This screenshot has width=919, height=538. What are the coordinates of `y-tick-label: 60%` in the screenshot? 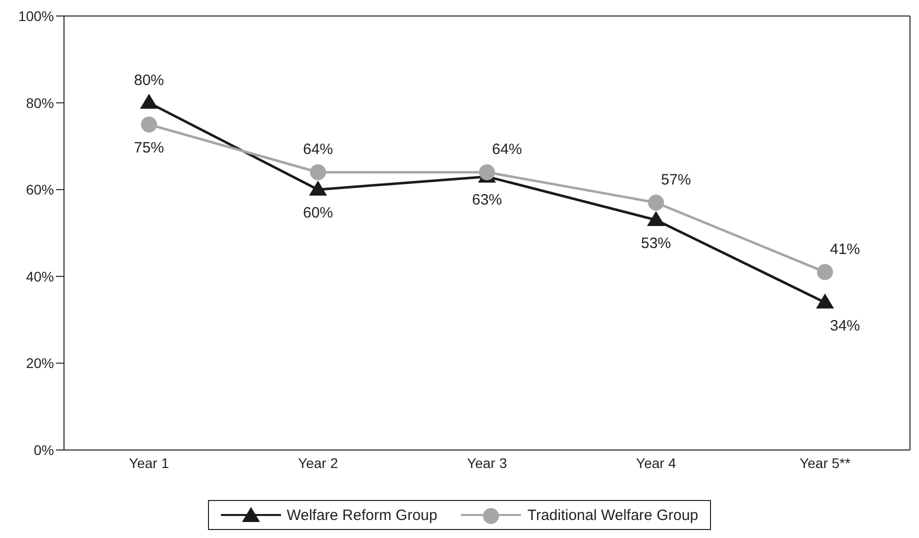 It's located at (40, 190).